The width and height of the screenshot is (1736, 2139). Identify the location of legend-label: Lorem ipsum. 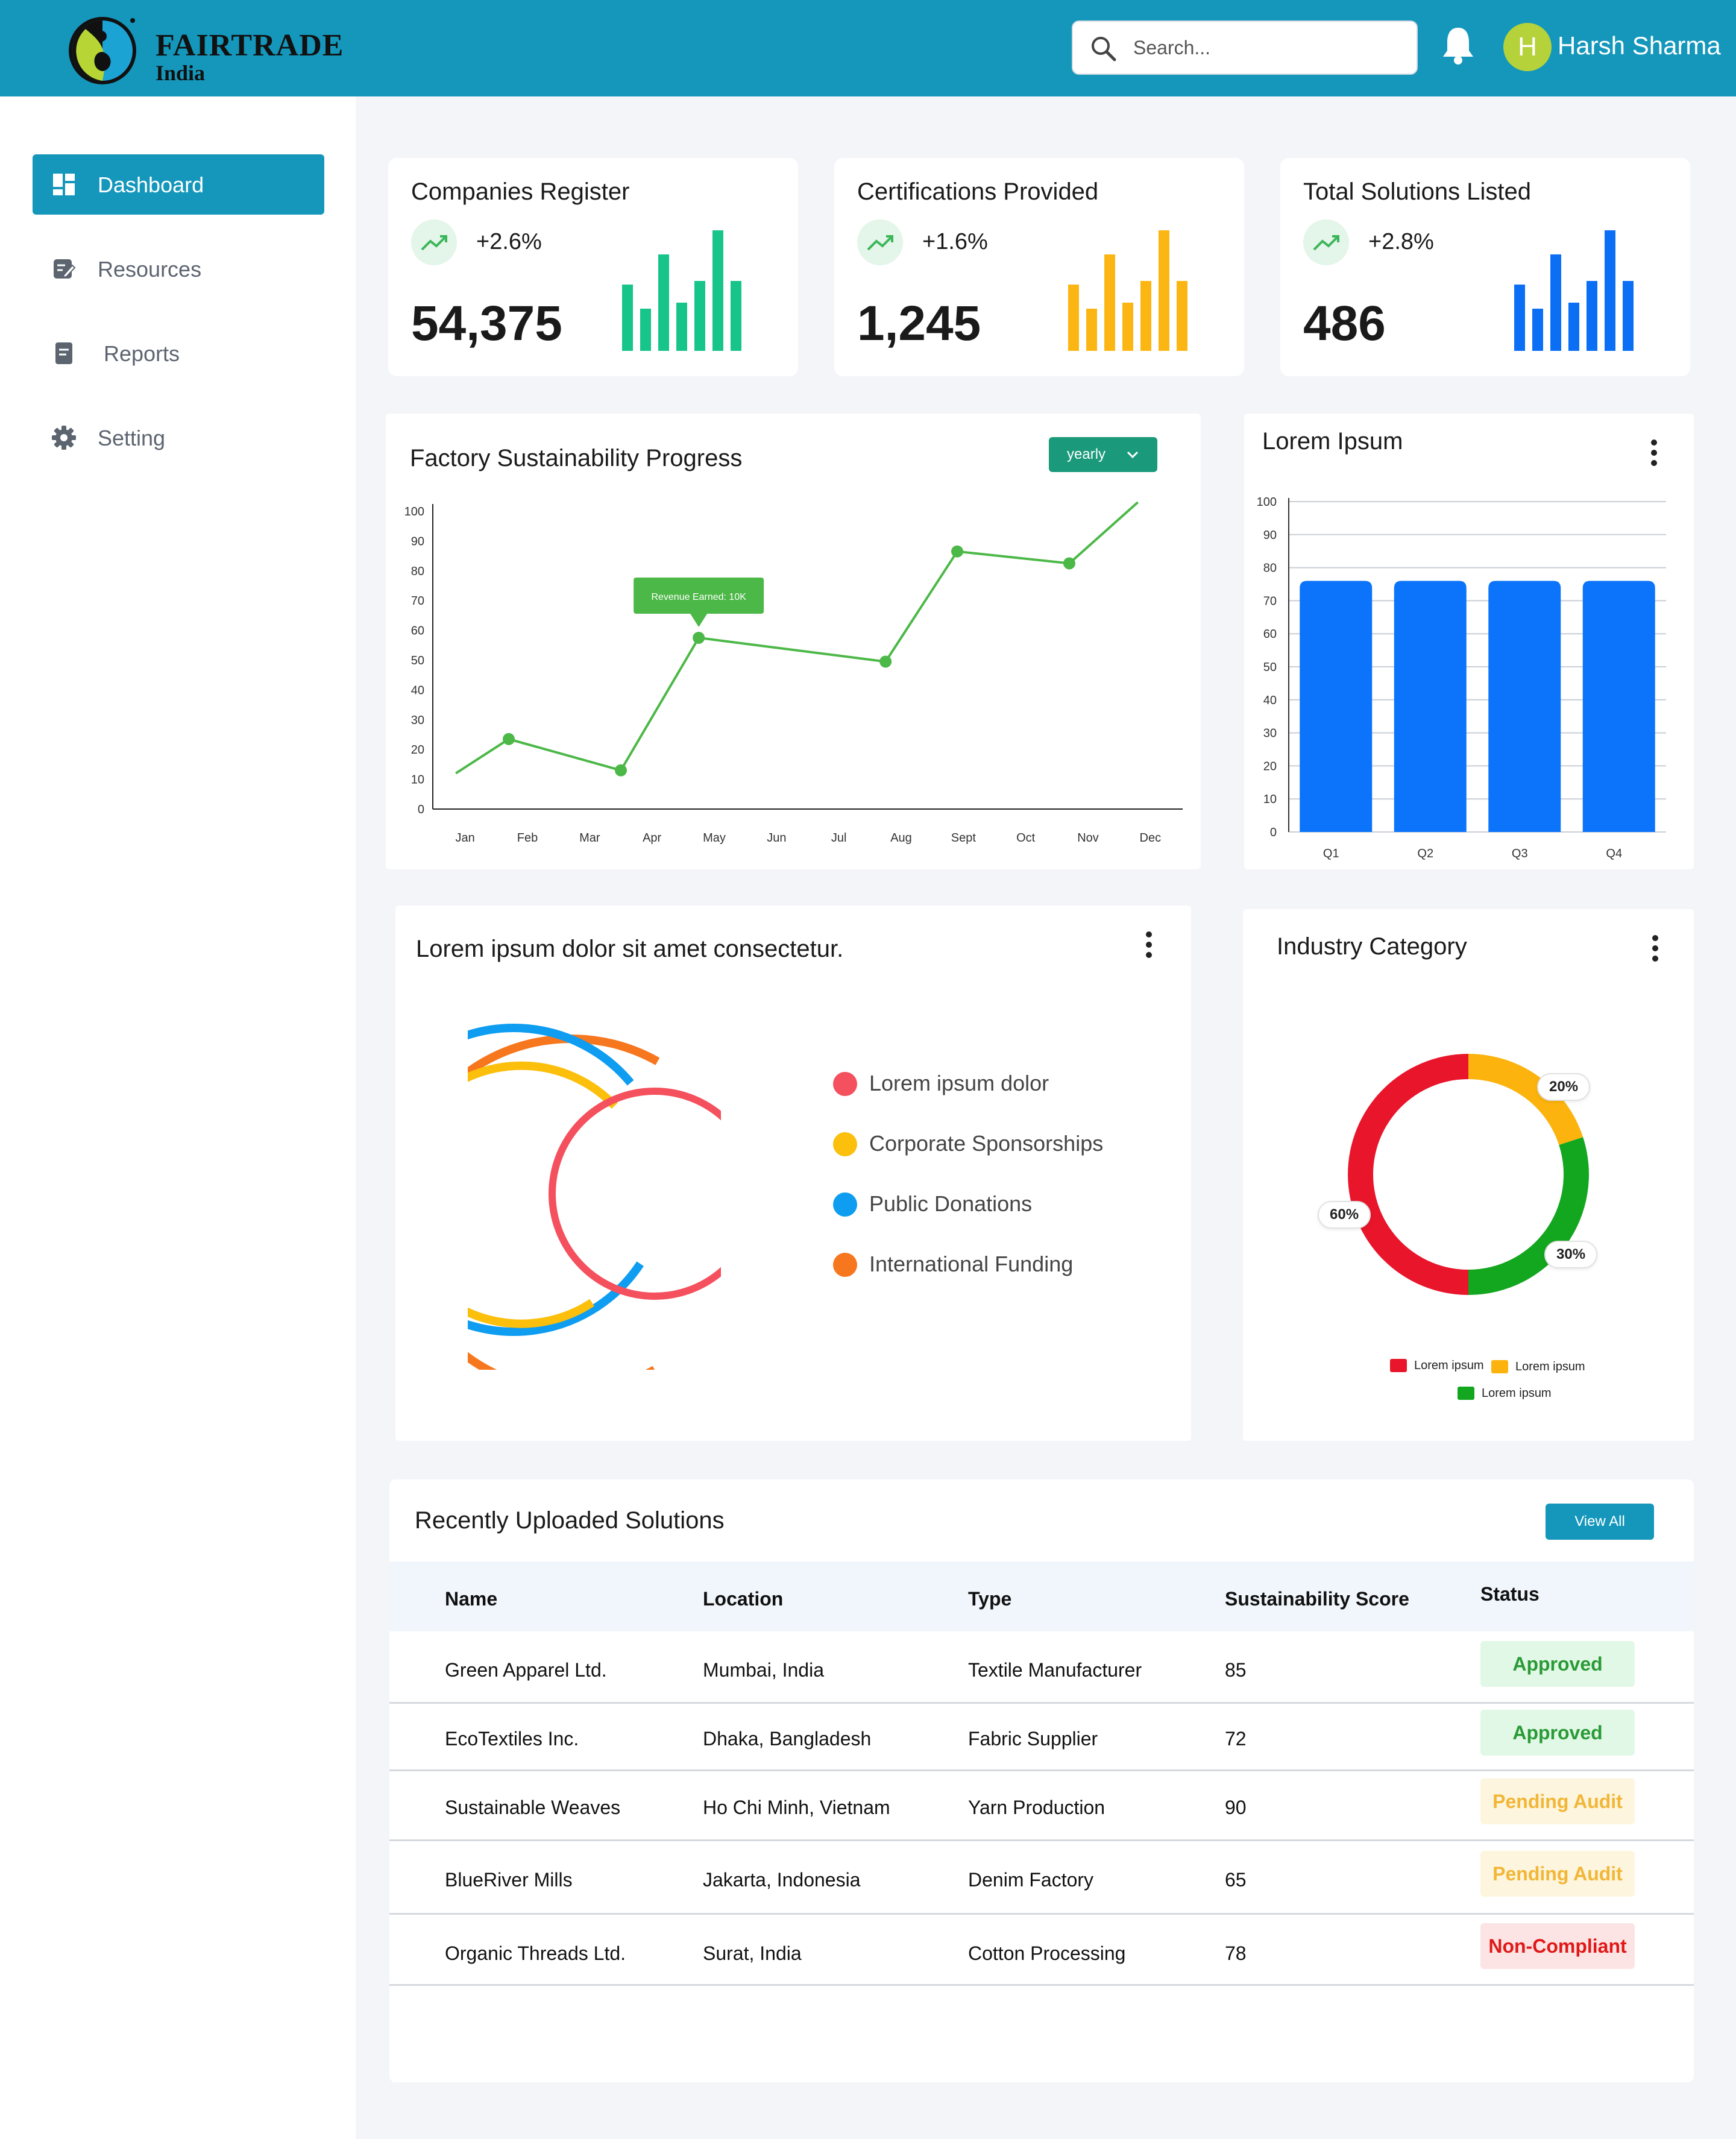
(1517, 1393).